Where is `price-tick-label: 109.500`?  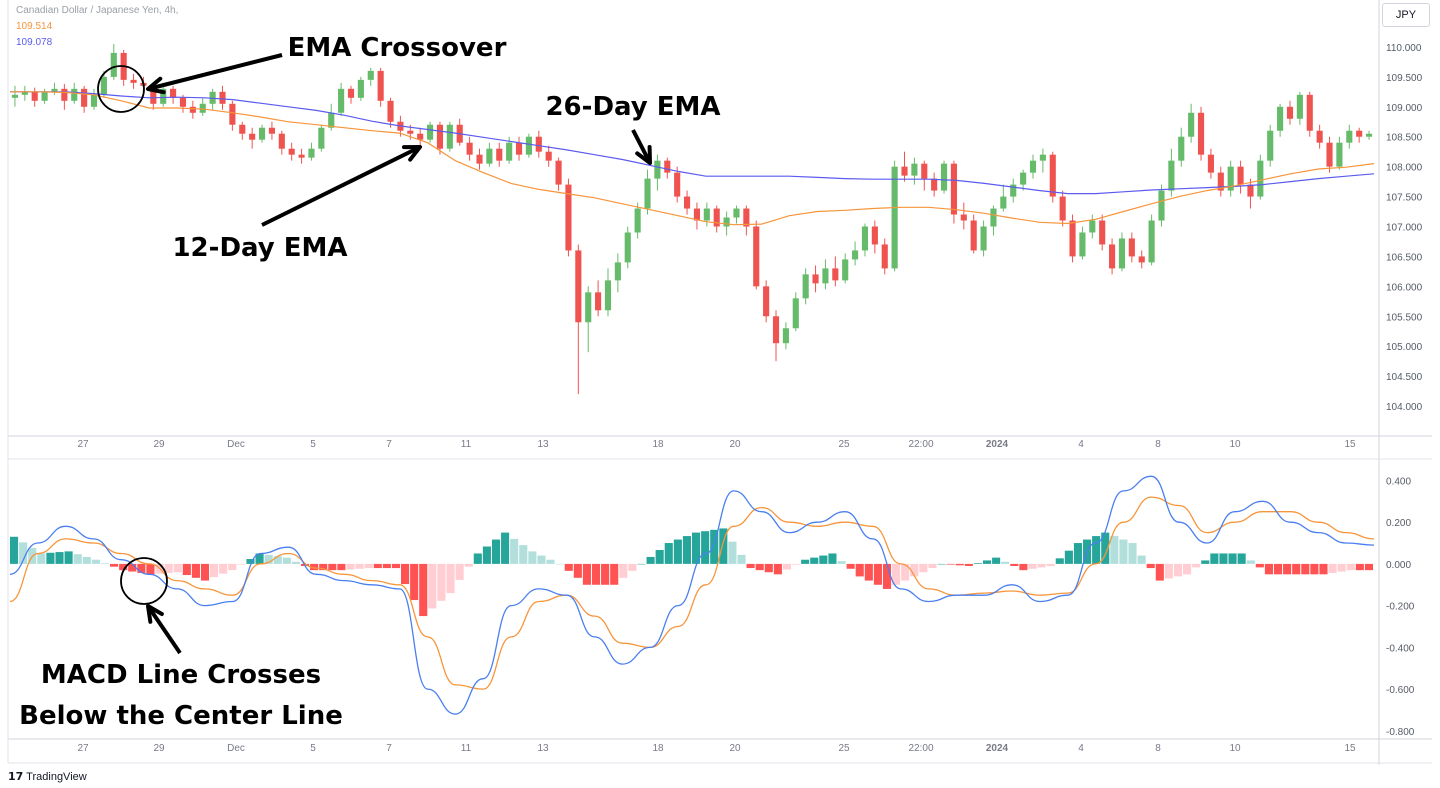 price-tick-label: 109.500 is located at coordinates (1404, 78).